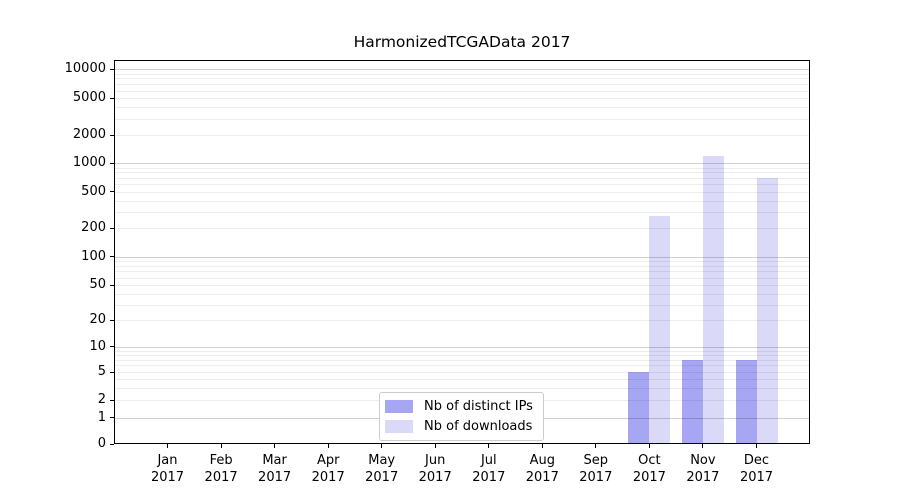  What do you see at coordinates (274, 460) in the screenshot?
I see `x-tick-month: Mar` at bounding box center [274, 460].